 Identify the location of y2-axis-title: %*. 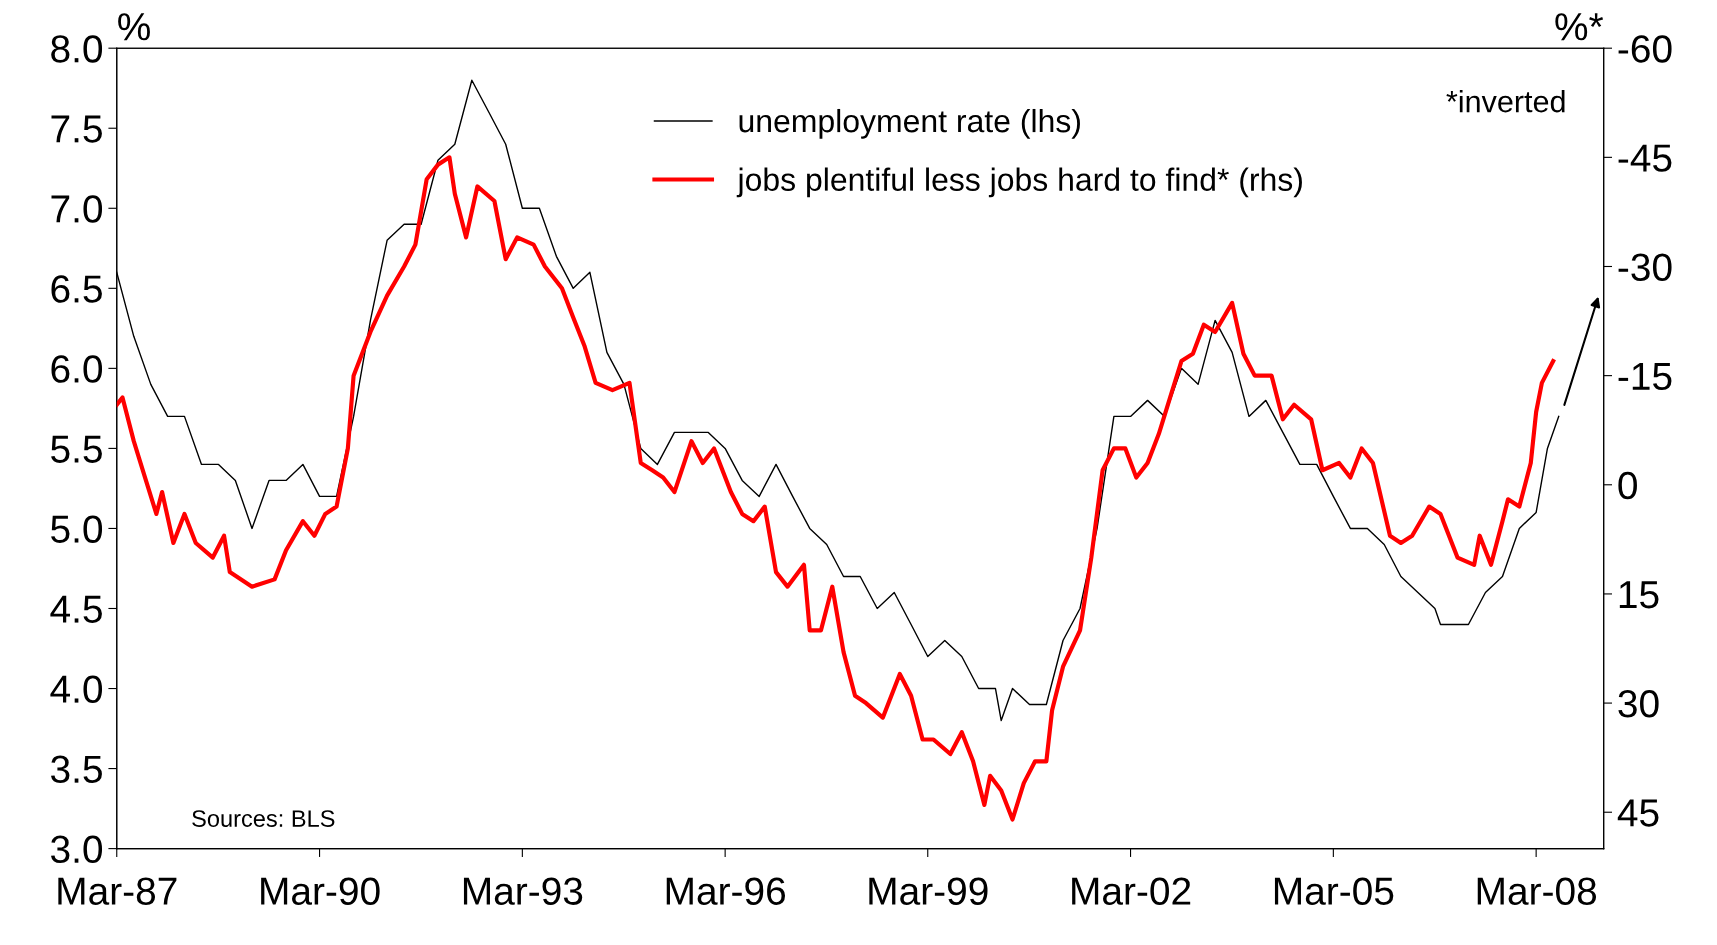
(1579, 27).